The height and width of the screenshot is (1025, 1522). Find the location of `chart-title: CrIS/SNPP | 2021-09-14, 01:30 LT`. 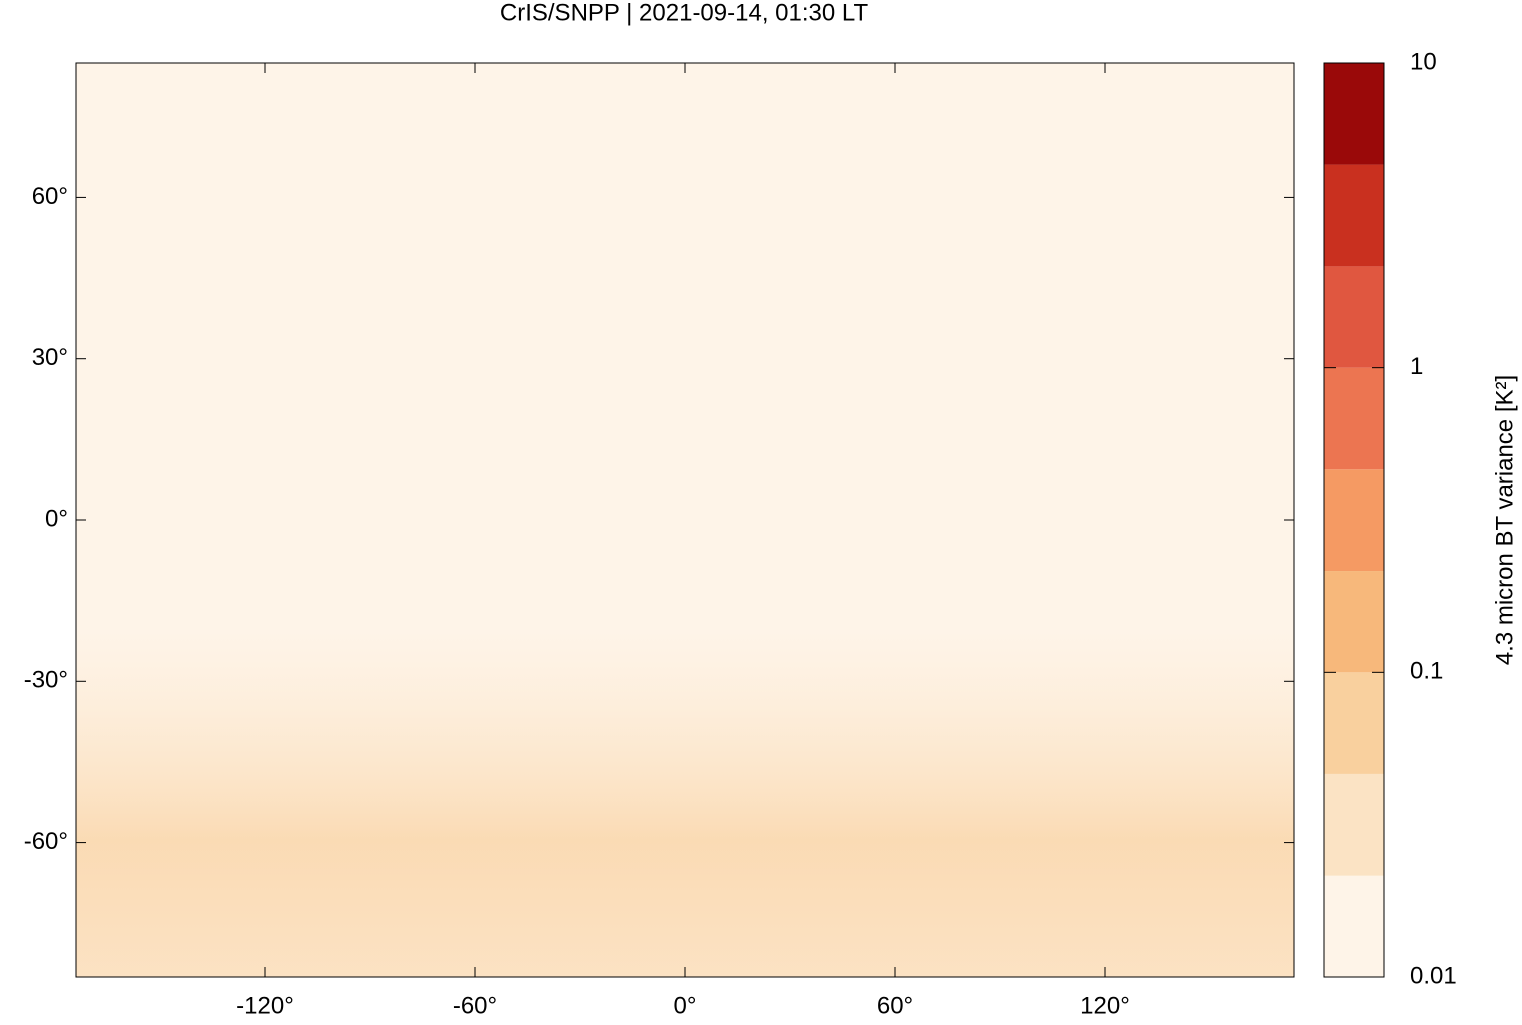

chart-title: CrIS/SNPP | 2021-09-14, 01:30 LT is located at coordinates (684, 13).